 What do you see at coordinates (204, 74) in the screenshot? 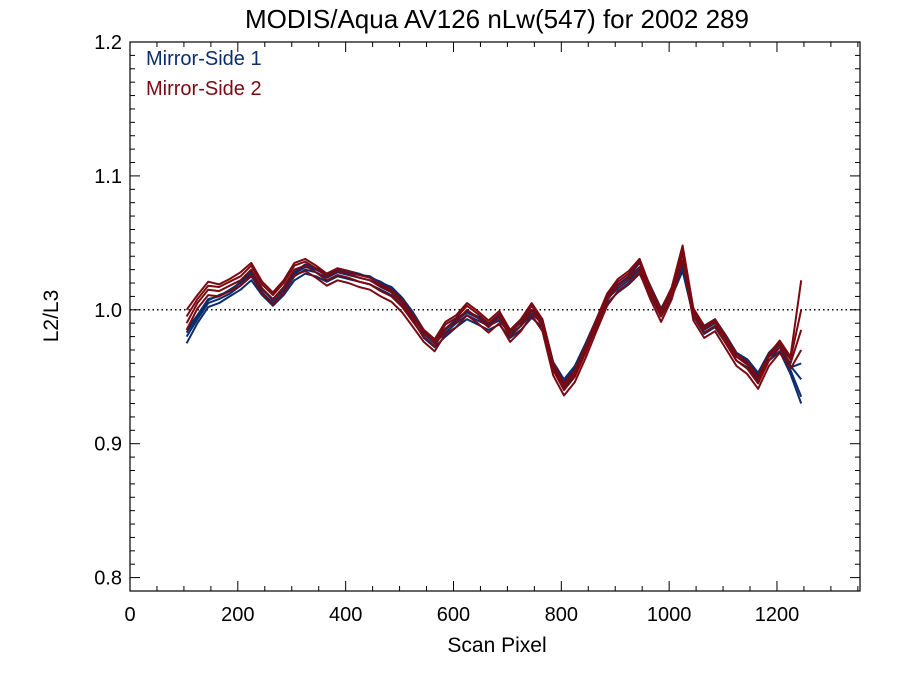
I see `legend: Mirror-Side 1 Mirror-Side 2` at bounding box center [204, 74].